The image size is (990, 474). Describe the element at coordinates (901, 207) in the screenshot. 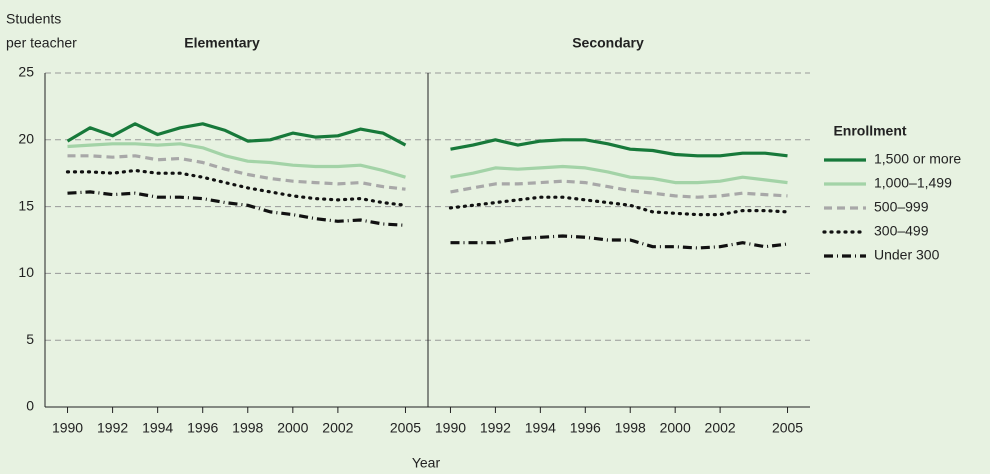

I see `legend-label: 500–999` at that location.